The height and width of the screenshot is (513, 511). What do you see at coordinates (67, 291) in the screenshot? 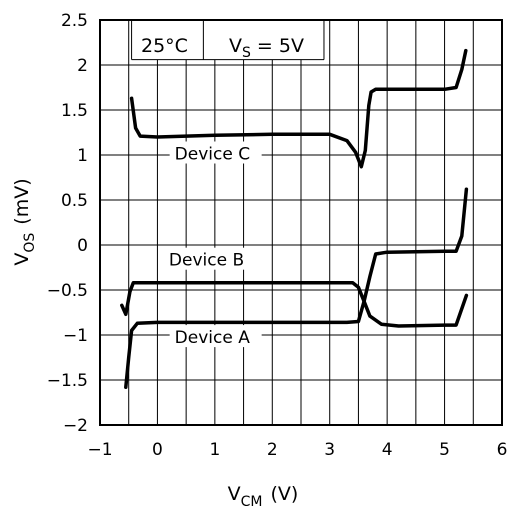
I see `y-tick-label: −0.5` at bounding box center [67, 291].